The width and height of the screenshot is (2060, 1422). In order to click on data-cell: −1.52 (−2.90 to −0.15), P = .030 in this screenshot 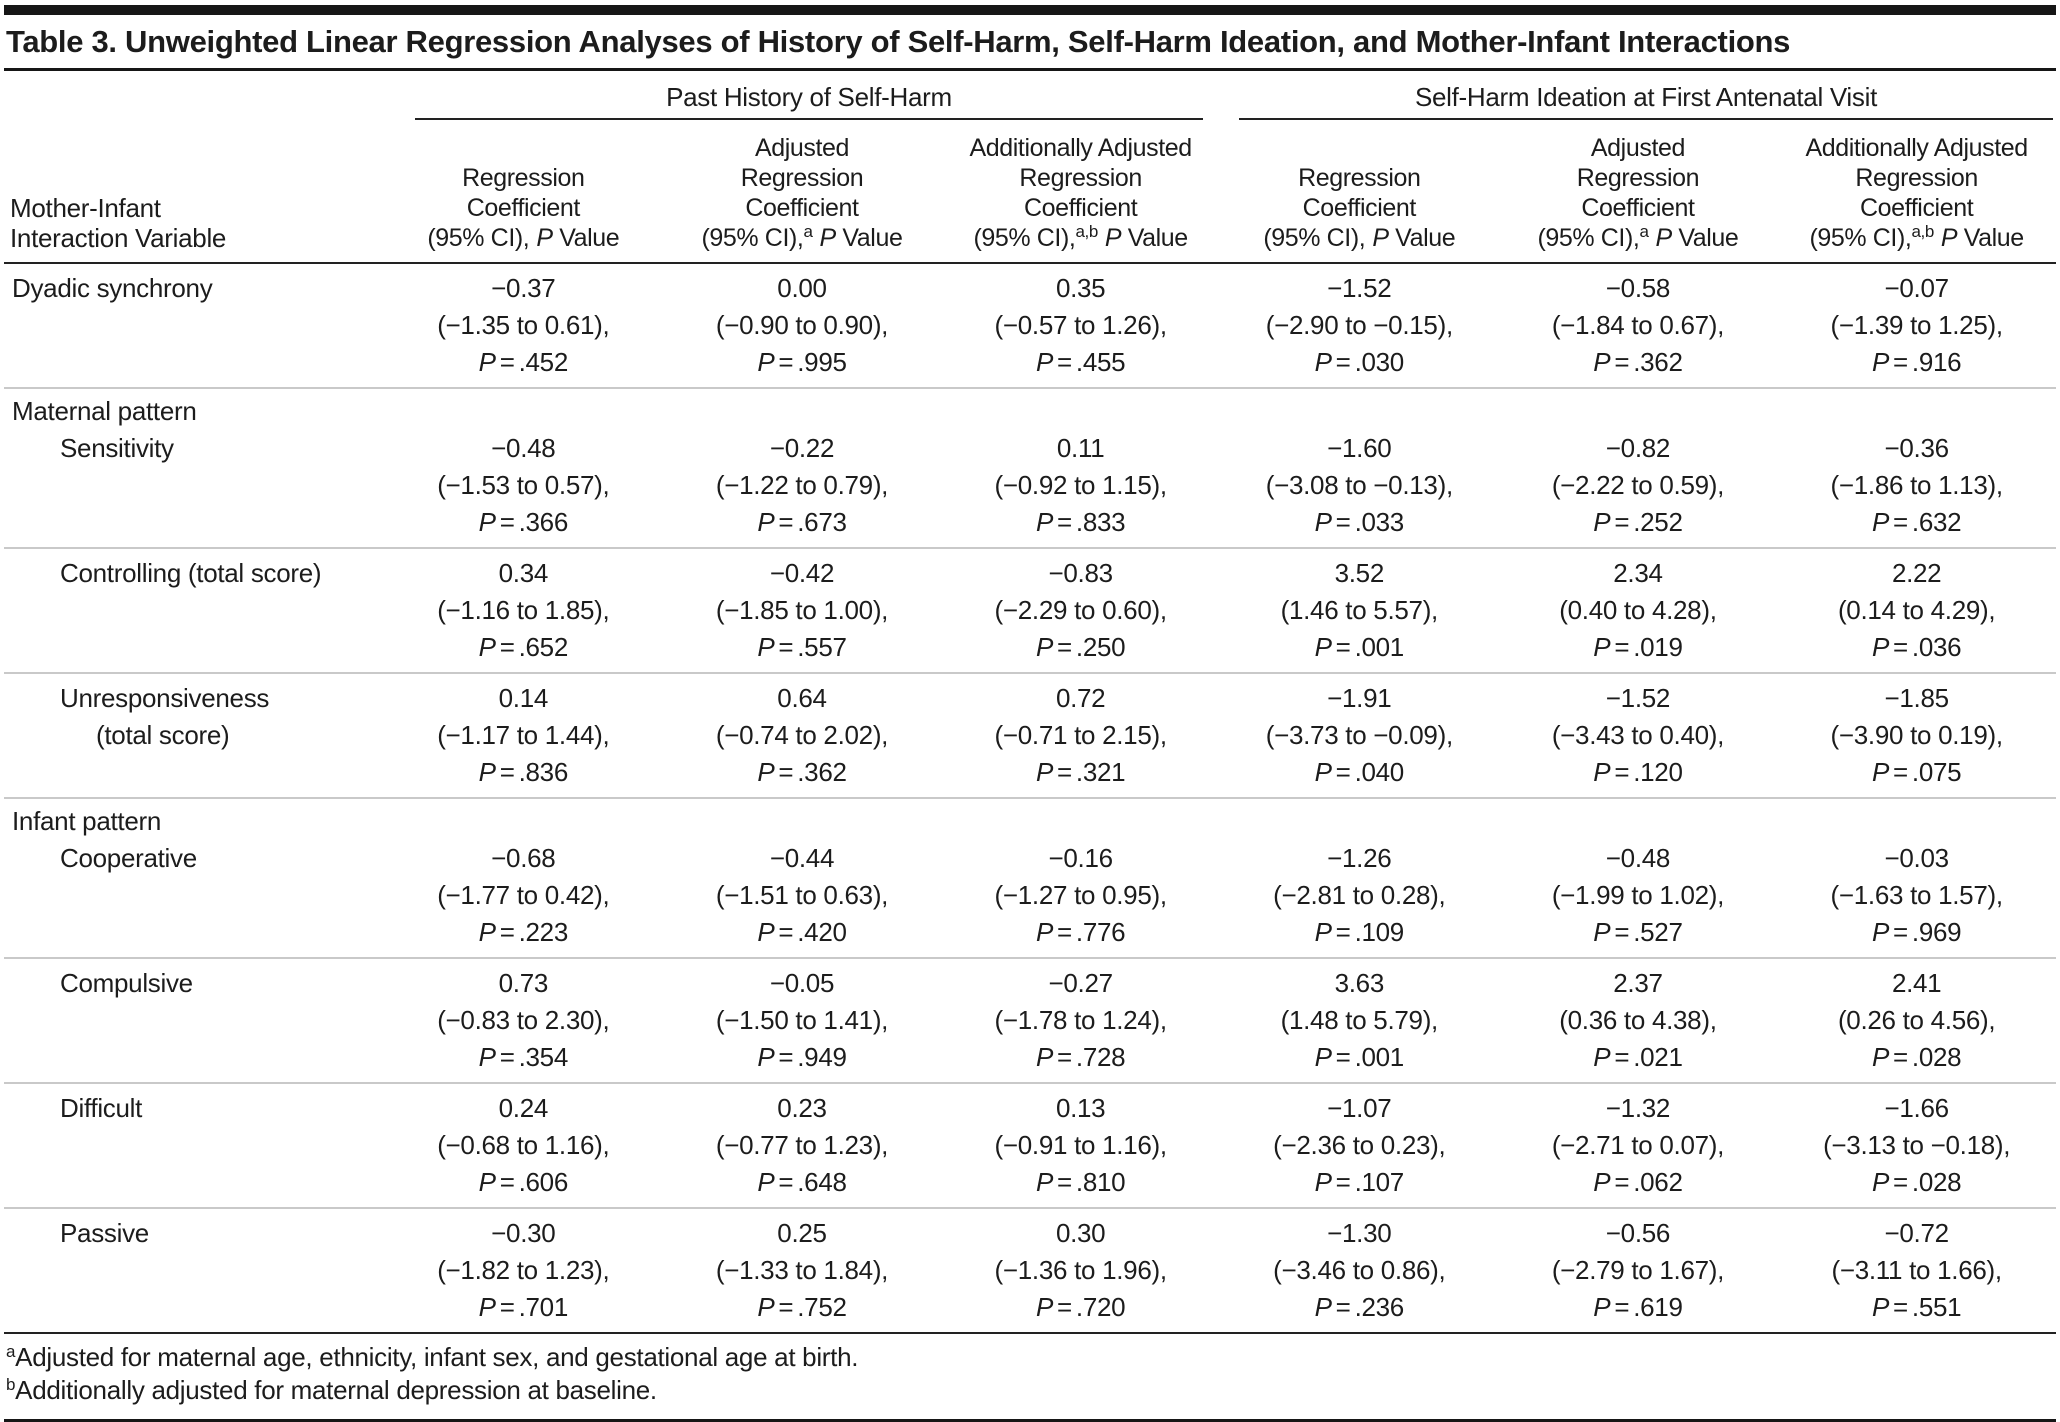, I will do `click(1359, 325)`.